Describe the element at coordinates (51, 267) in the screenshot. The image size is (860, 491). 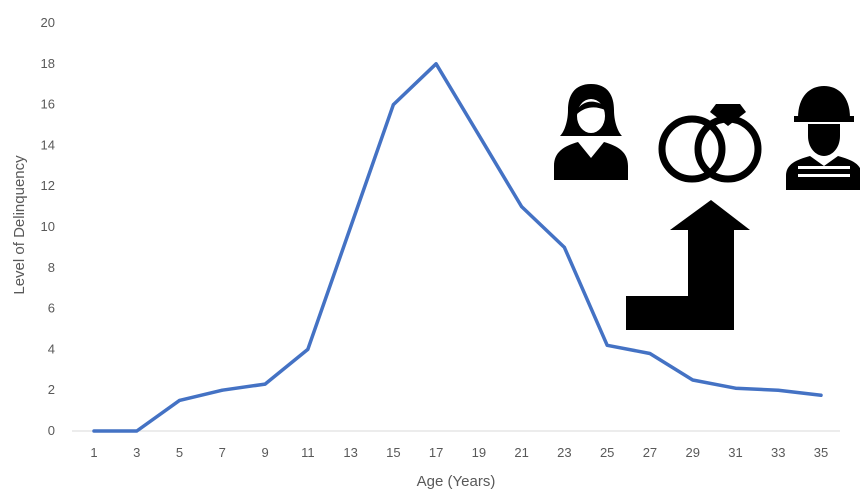
I see `y-tick-label: 8` at that location.